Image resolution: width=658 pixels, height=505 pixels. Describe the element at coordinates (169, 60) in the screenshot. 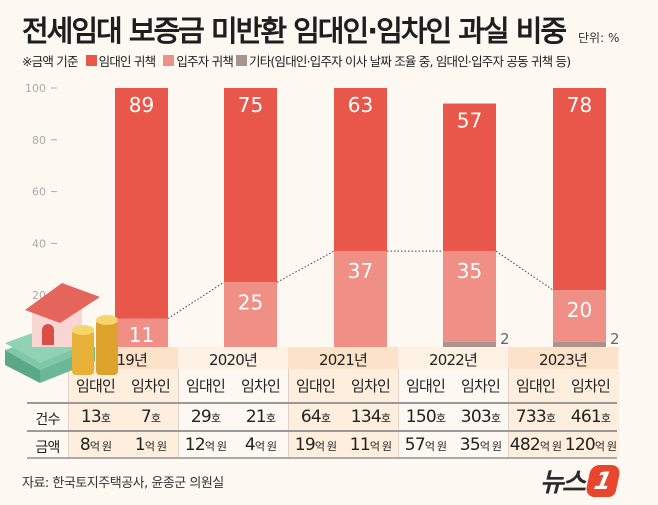

I see `legend-swatch-tenant` at that location.